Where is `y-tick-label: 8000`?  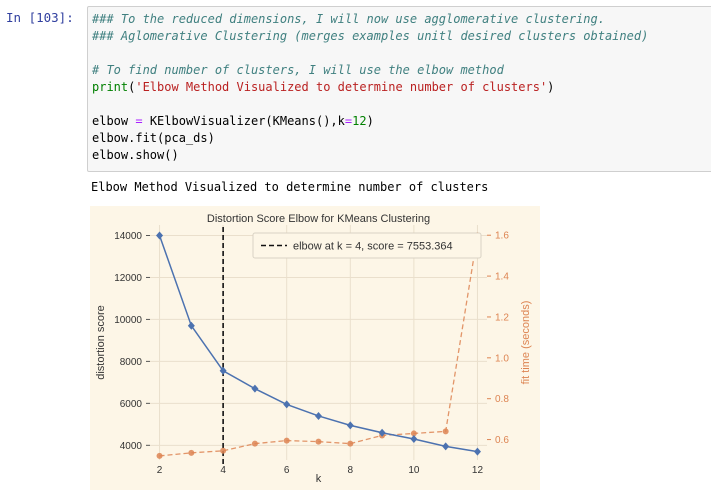
y-tick-label: 8000 is located at coordinates (131, 362).